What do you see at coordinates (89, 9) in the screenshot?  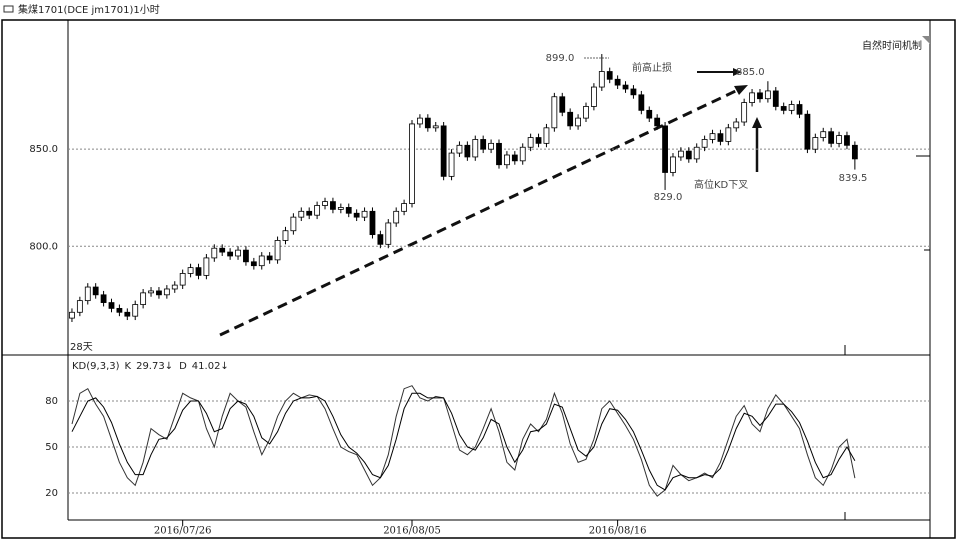 I see `header-title: 集煤1701(DCE jm1701)1小时` at bounding box center [89, 9].